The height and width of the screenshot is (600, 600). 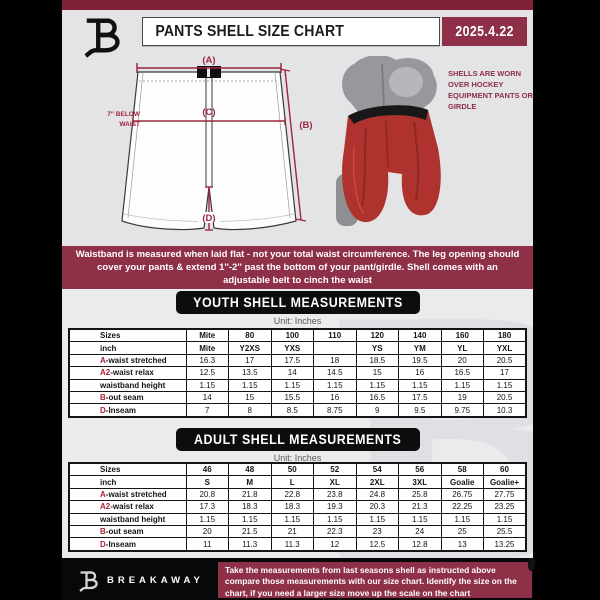 What do you see at coordinates (462, 410) in the screenshot?
I see `value-cell: 9.75` at bounding box center [462, 410].